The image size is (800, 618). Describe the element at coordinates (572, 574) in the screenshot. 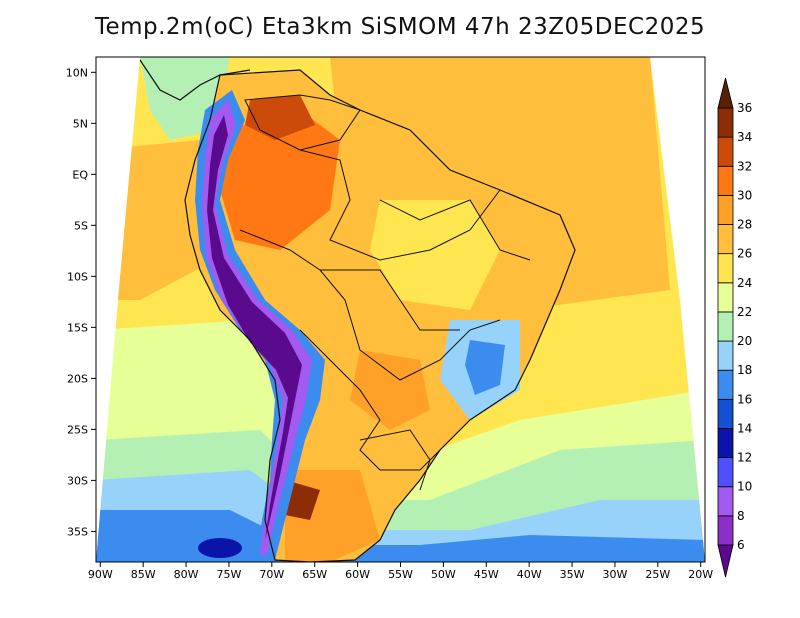

I see `x-tick-label: 35W` at that location.